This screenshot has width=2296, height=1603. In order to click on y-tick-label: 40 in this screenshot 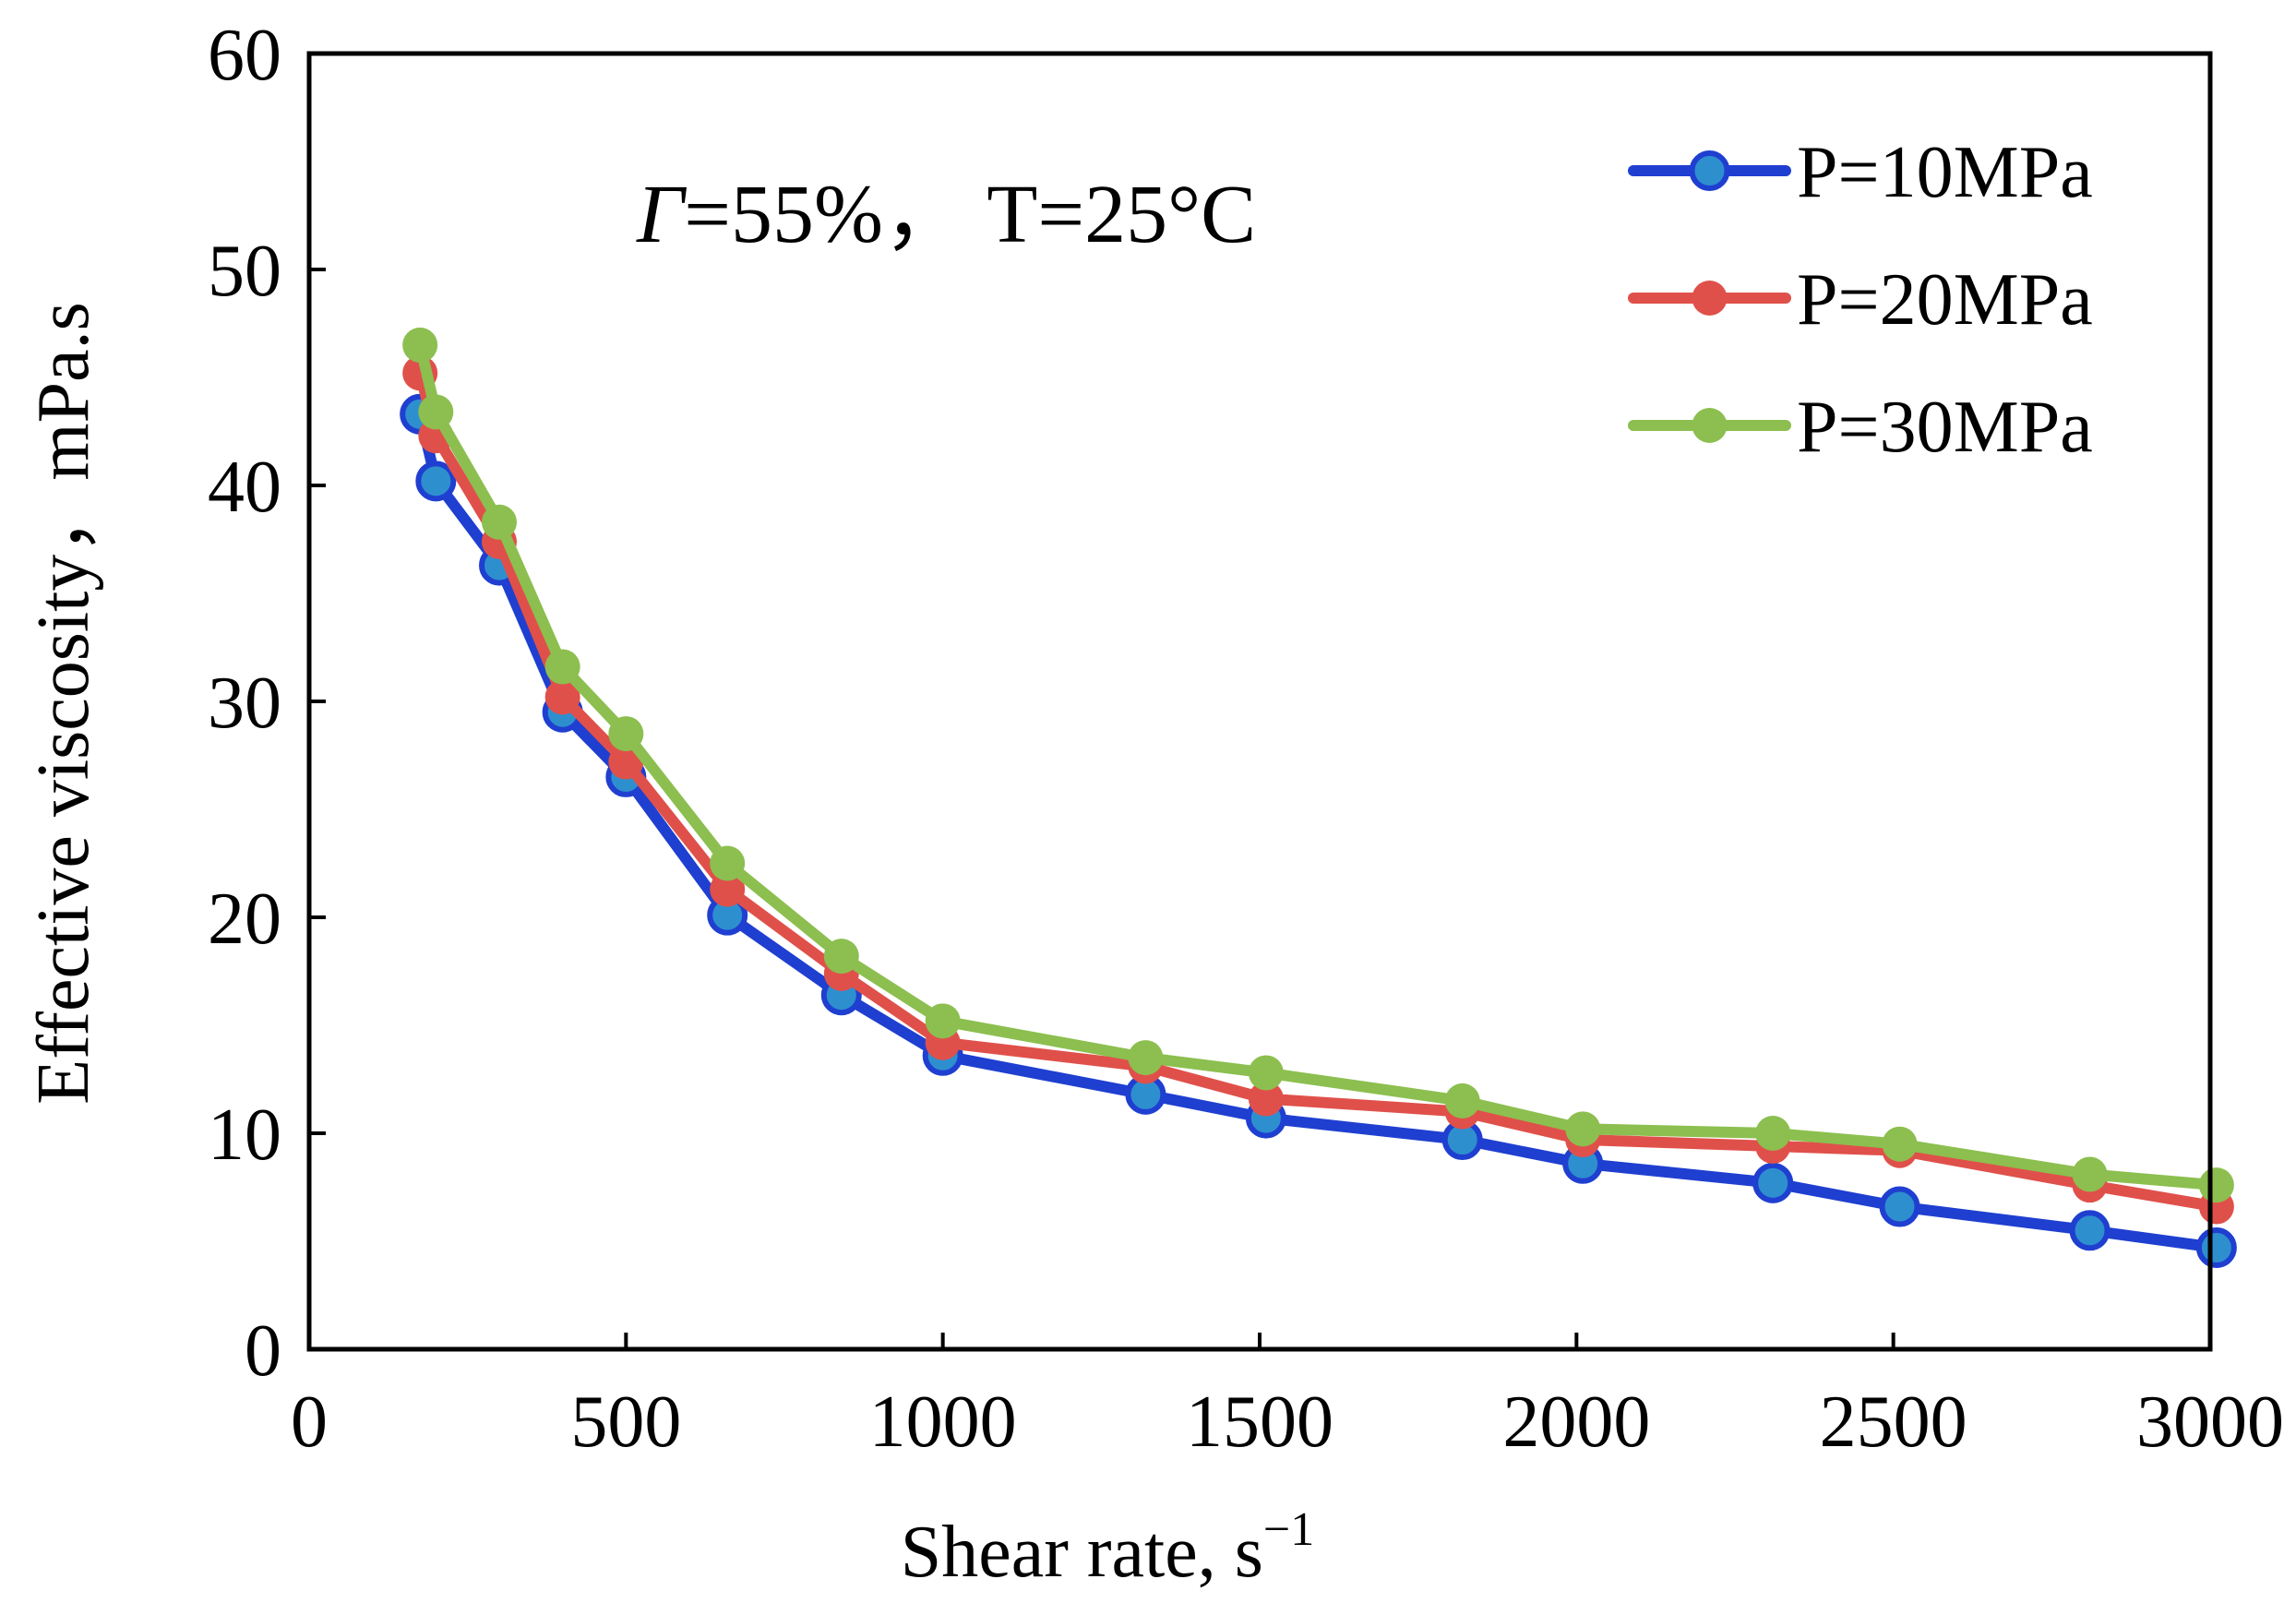, I will do `click(244, 488)`.